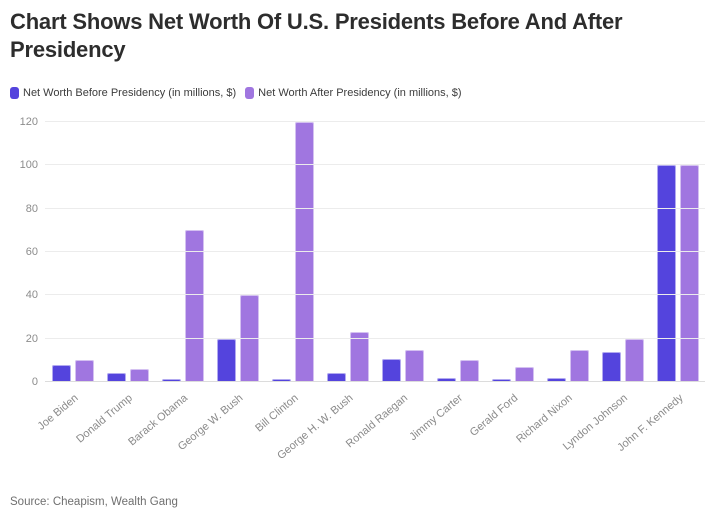  What do you see at coordinates (436, 418) in the screenshot?
I see `x-axis-label-text: Jimmy Carter` at bounding box center [436, 418].